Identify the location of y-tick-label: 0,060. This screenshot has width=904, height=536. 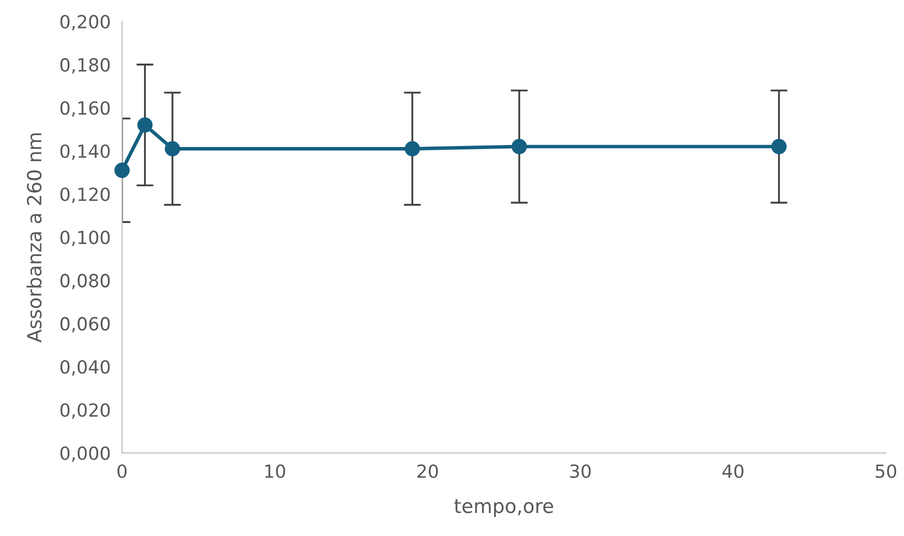
(85, 324).